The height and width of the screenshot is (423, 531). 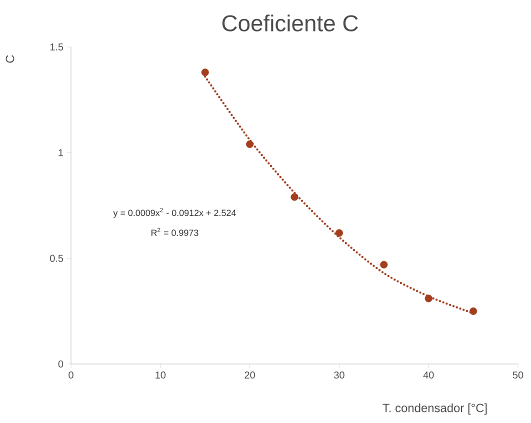 I want to click on chart-title: Coeficiente C, so click(x=290, y=23).